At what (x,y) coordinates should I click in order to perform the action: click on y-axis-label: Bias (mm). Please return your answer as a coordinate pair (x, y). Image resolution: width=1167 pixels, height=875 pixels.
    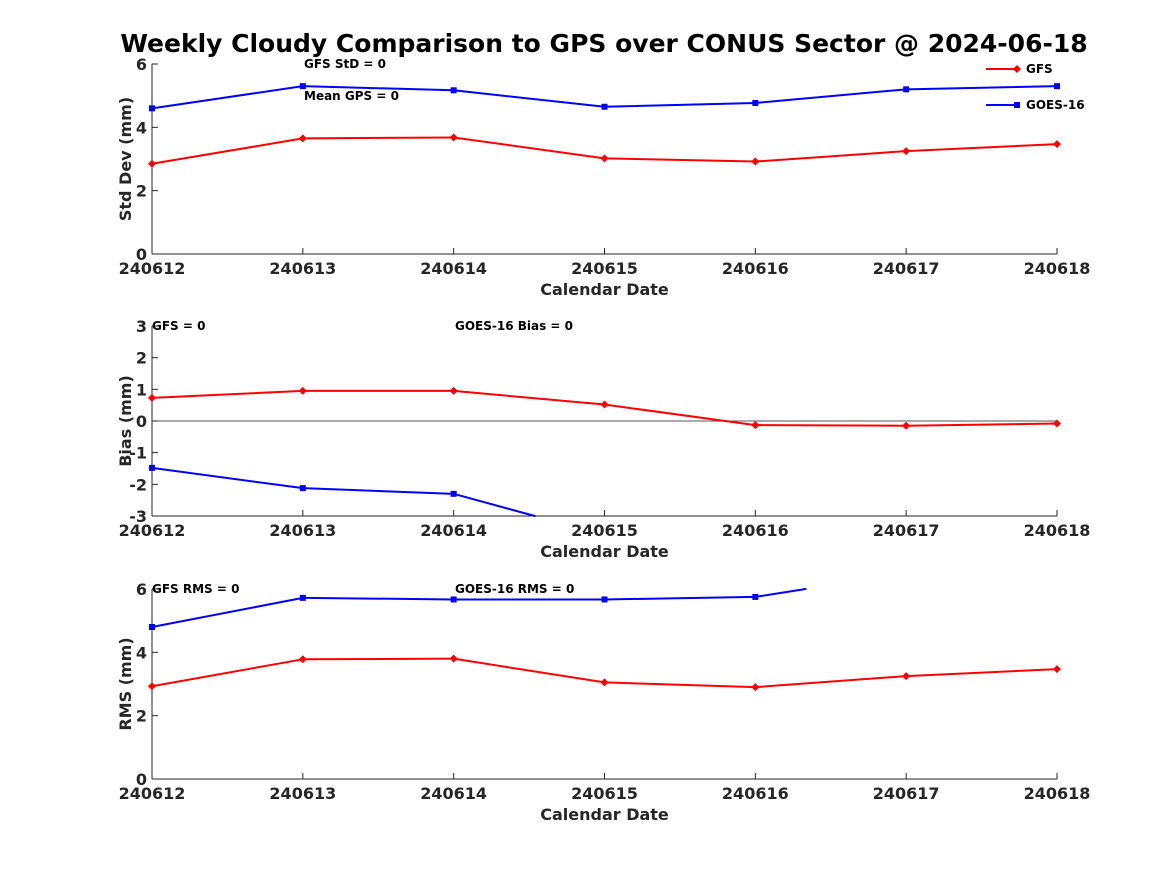
    Looking at the image, I should click on (125, 421).